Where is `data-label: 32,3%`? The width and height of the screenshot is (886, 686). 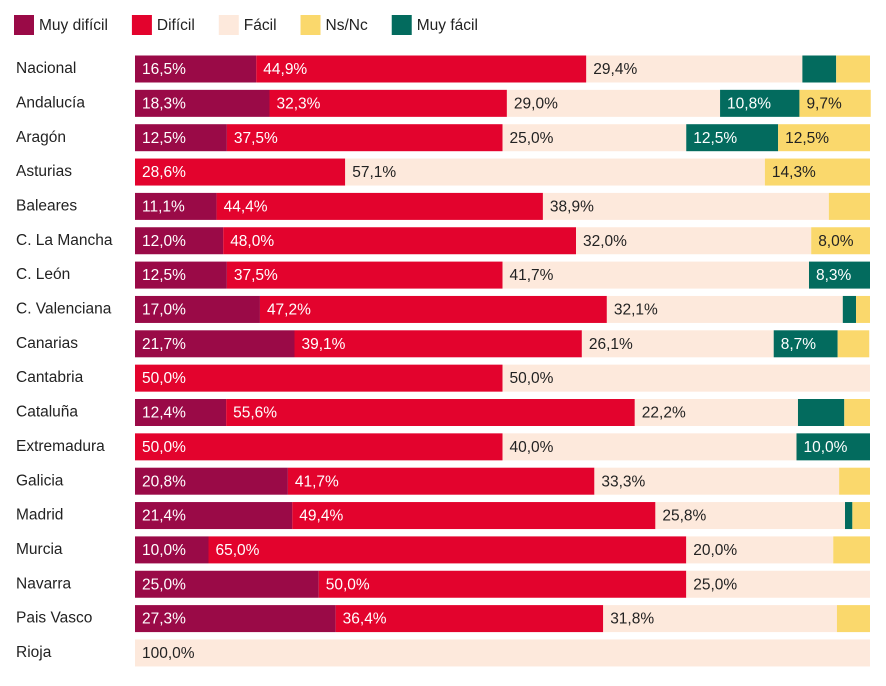 data-label: 32,3% is located at coordinates (299, 103).